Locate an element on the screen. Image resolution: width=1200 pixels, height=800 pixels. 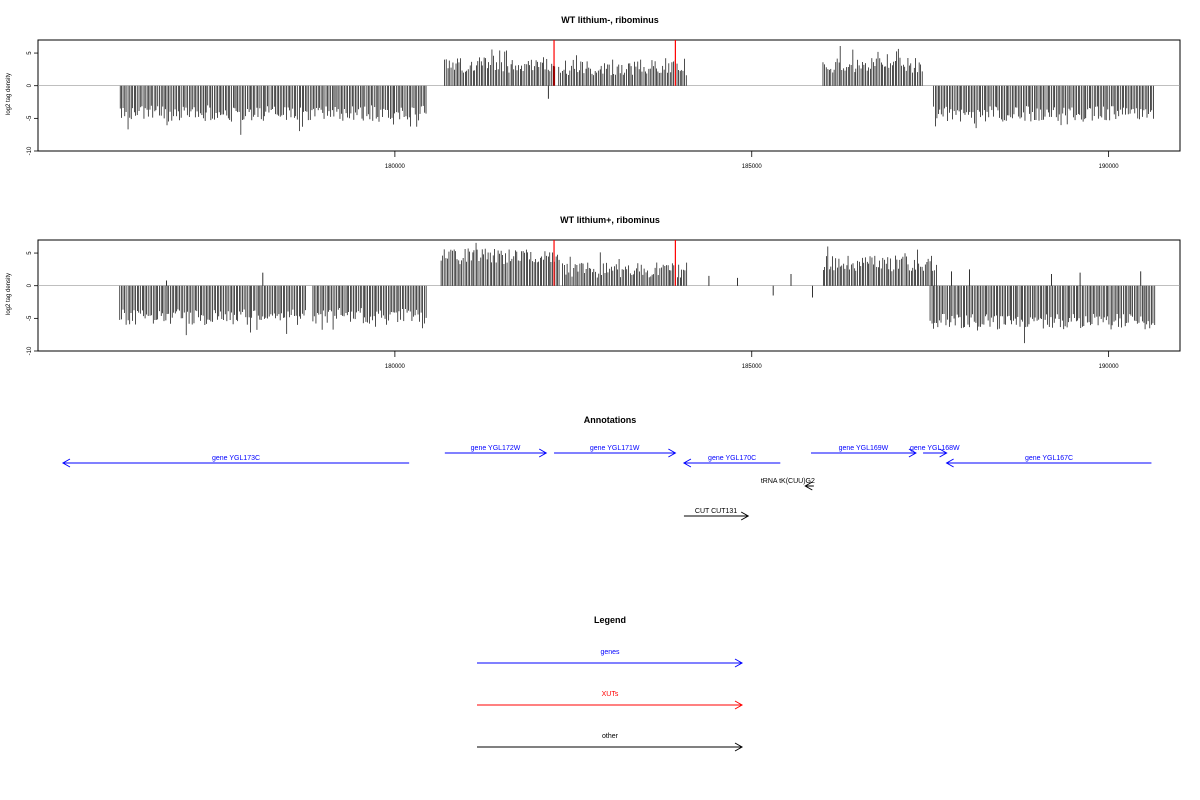
legend: Legend genes XUTs other is located at coordinates (610, 683).